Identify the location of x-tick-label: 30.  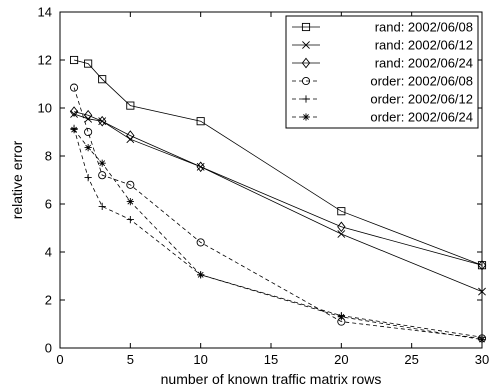
(482, 359).